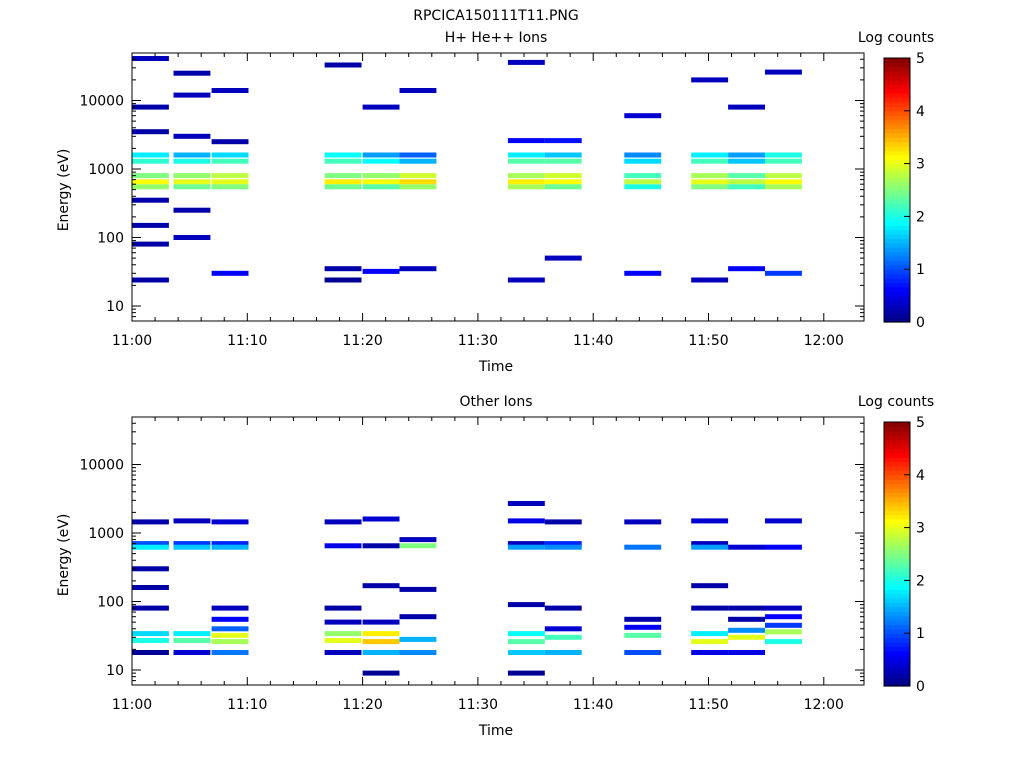  What do you see at coordinates (920, 529) in the screenshot?
I see `colorbar-tick-label: 3` at bounding box center [920, 529].